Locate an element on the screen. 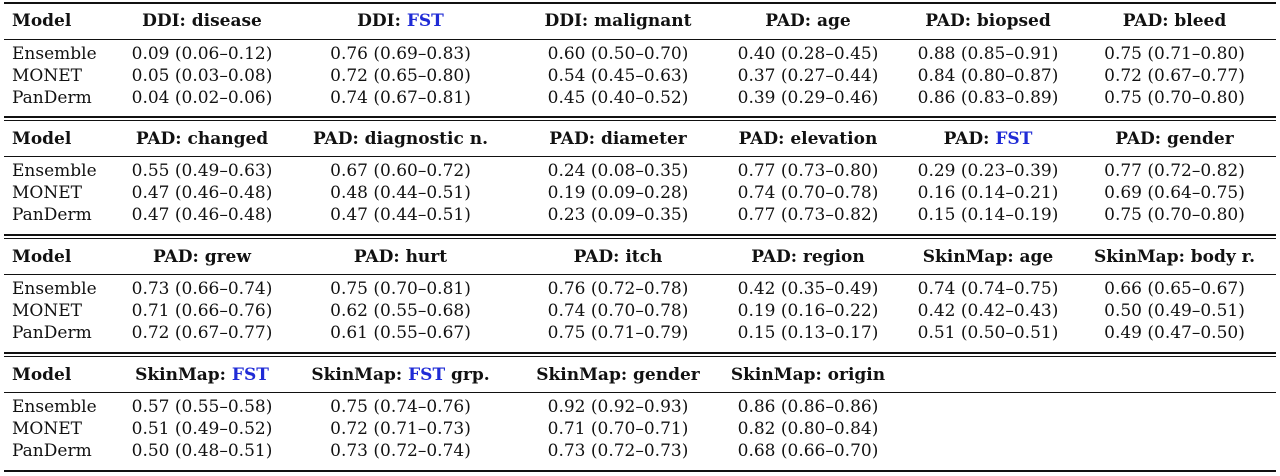  header-cell: SkinMap: body r. is located at coordinates (1174, 257).